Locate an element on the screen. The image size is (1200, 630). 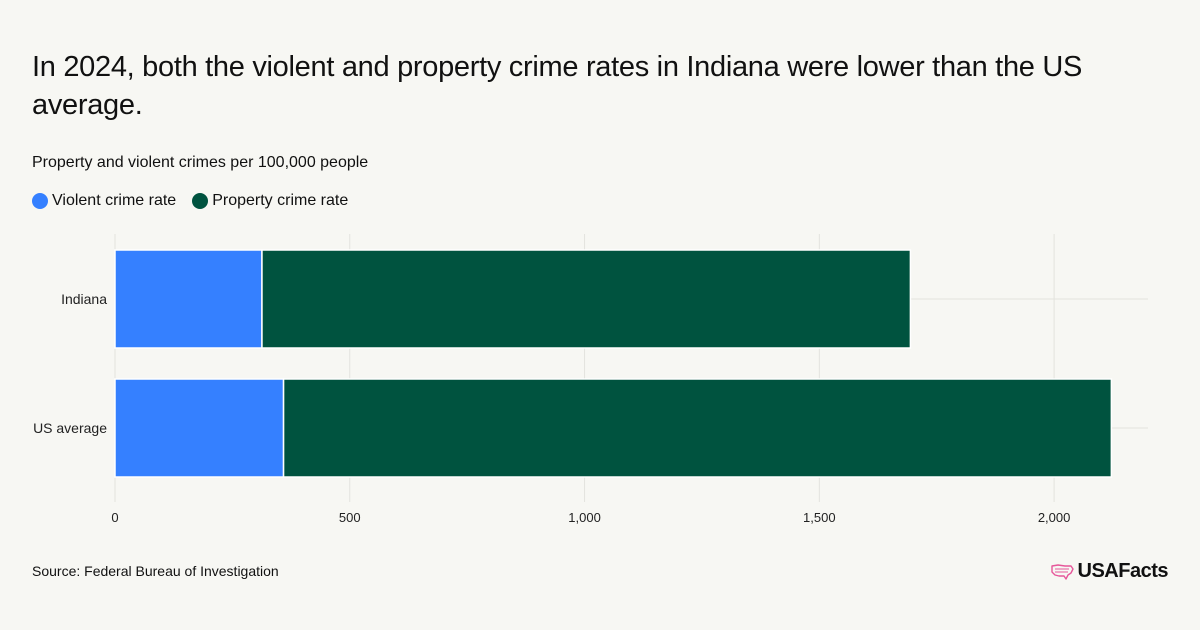
legend-swatch-property is located at coordinates (200, 201).